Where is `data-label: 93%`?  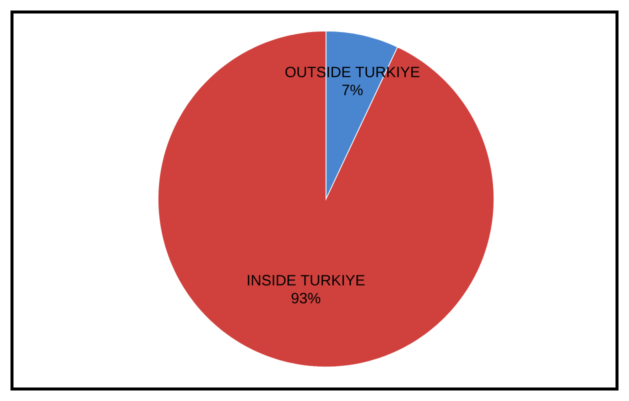
data-label: 93% is located at coordinates (306, 298).